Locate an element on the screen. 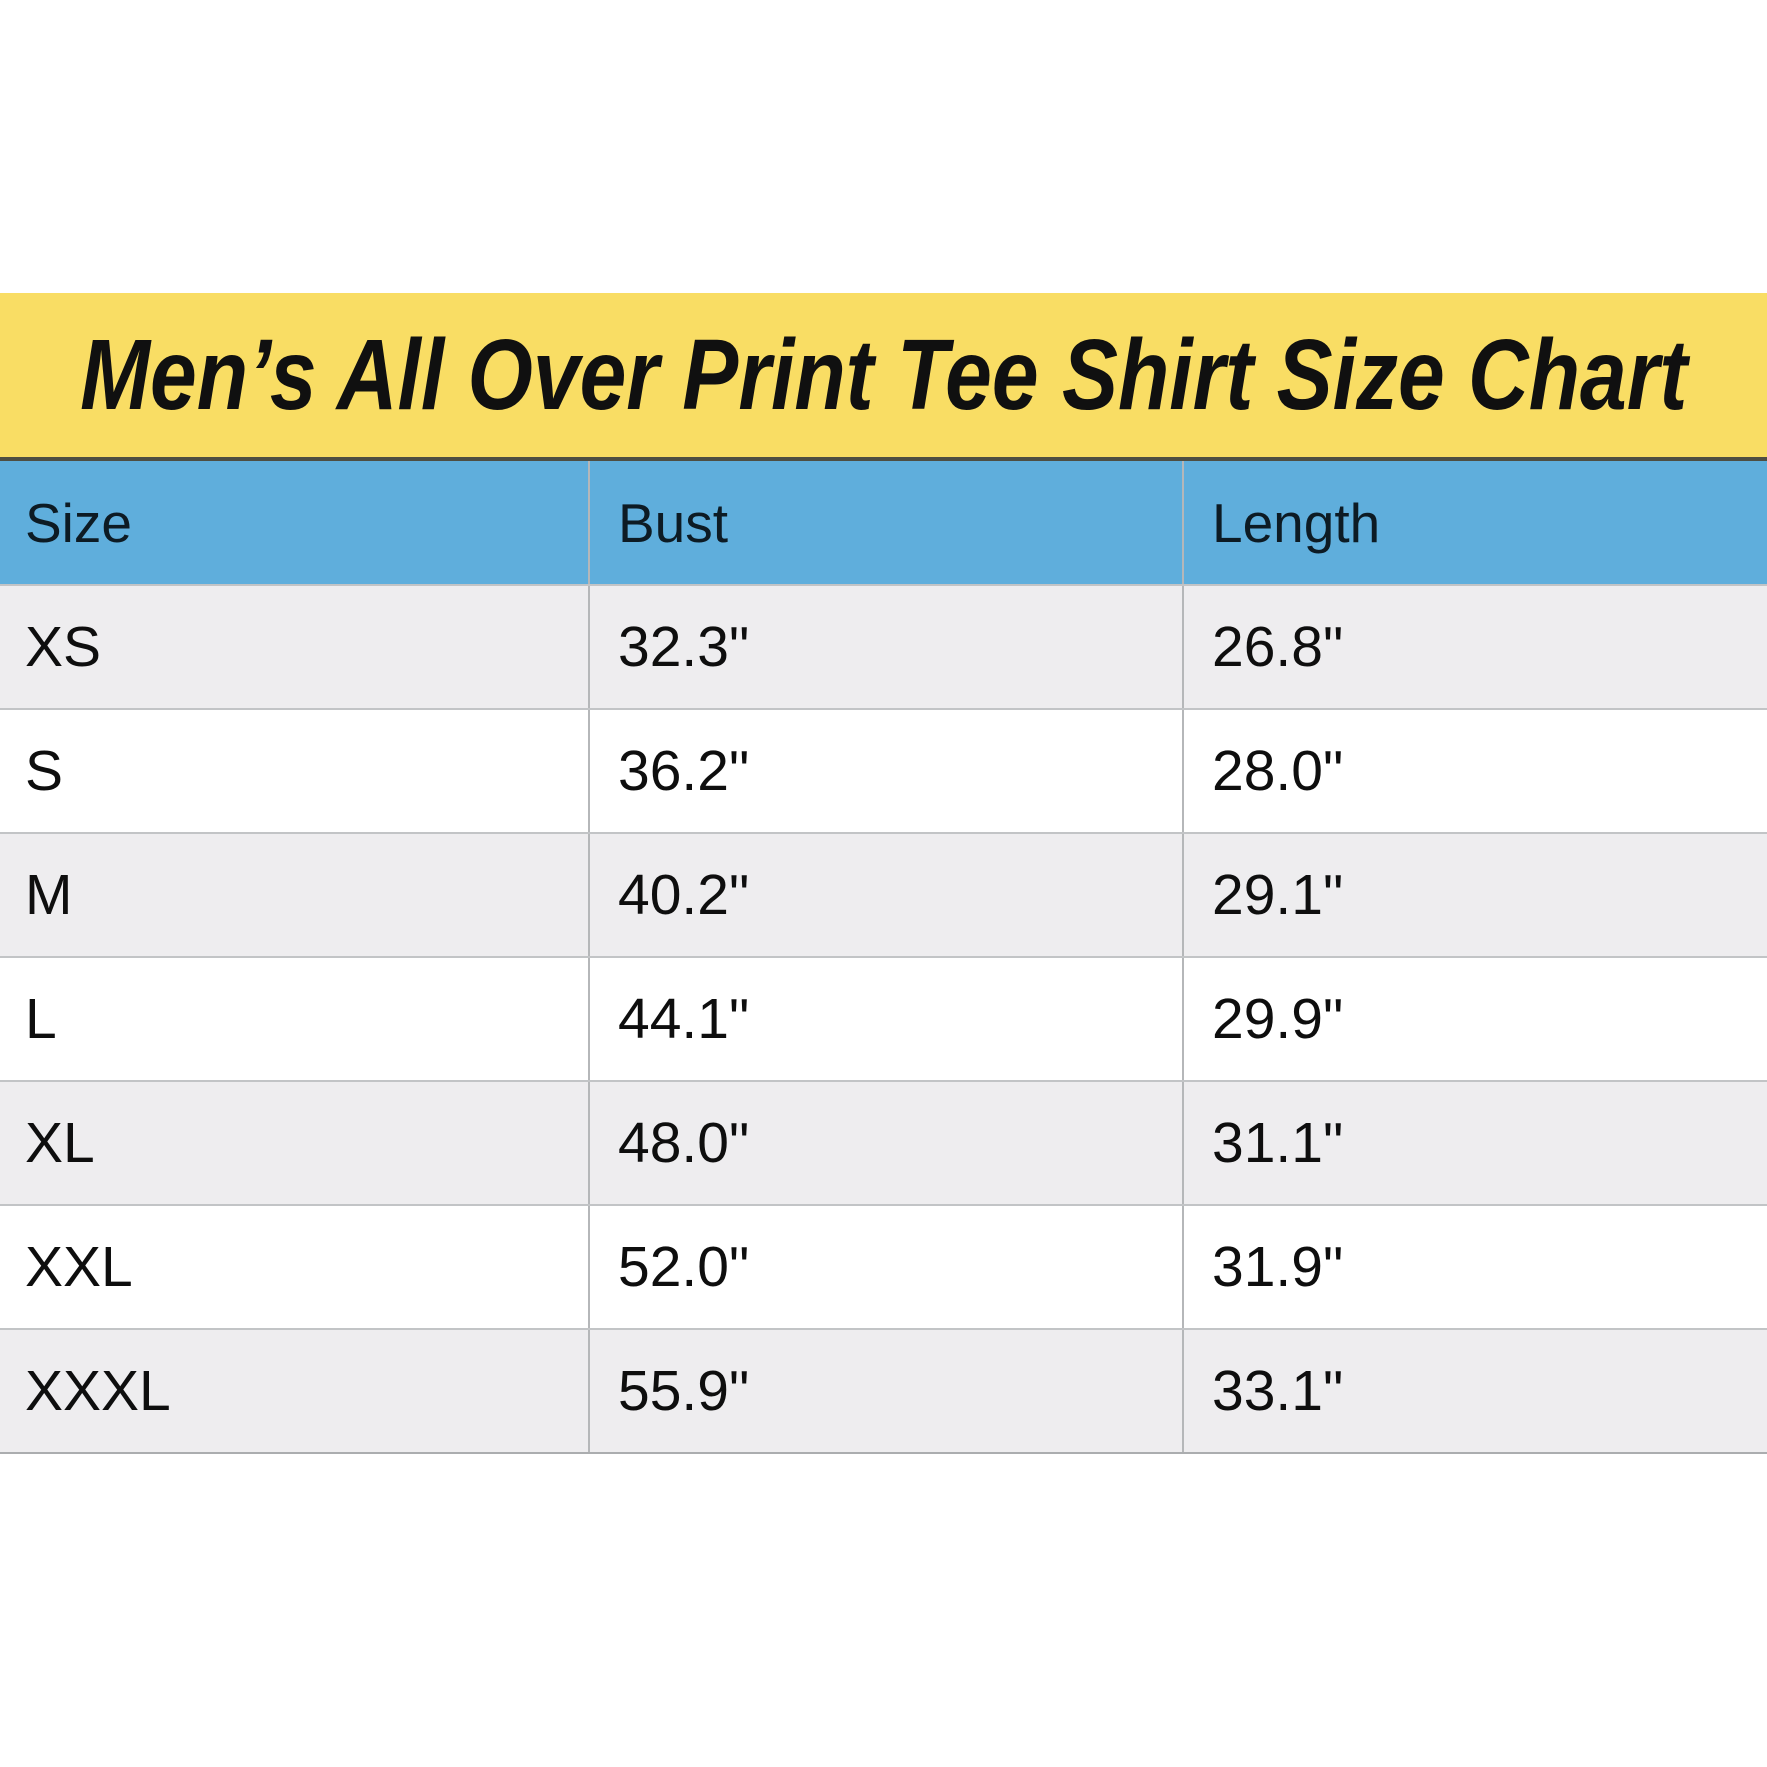 This screenshot has width=1767, height=1767. bust-cell: 55.9" is located at coordinates (885, 1391).